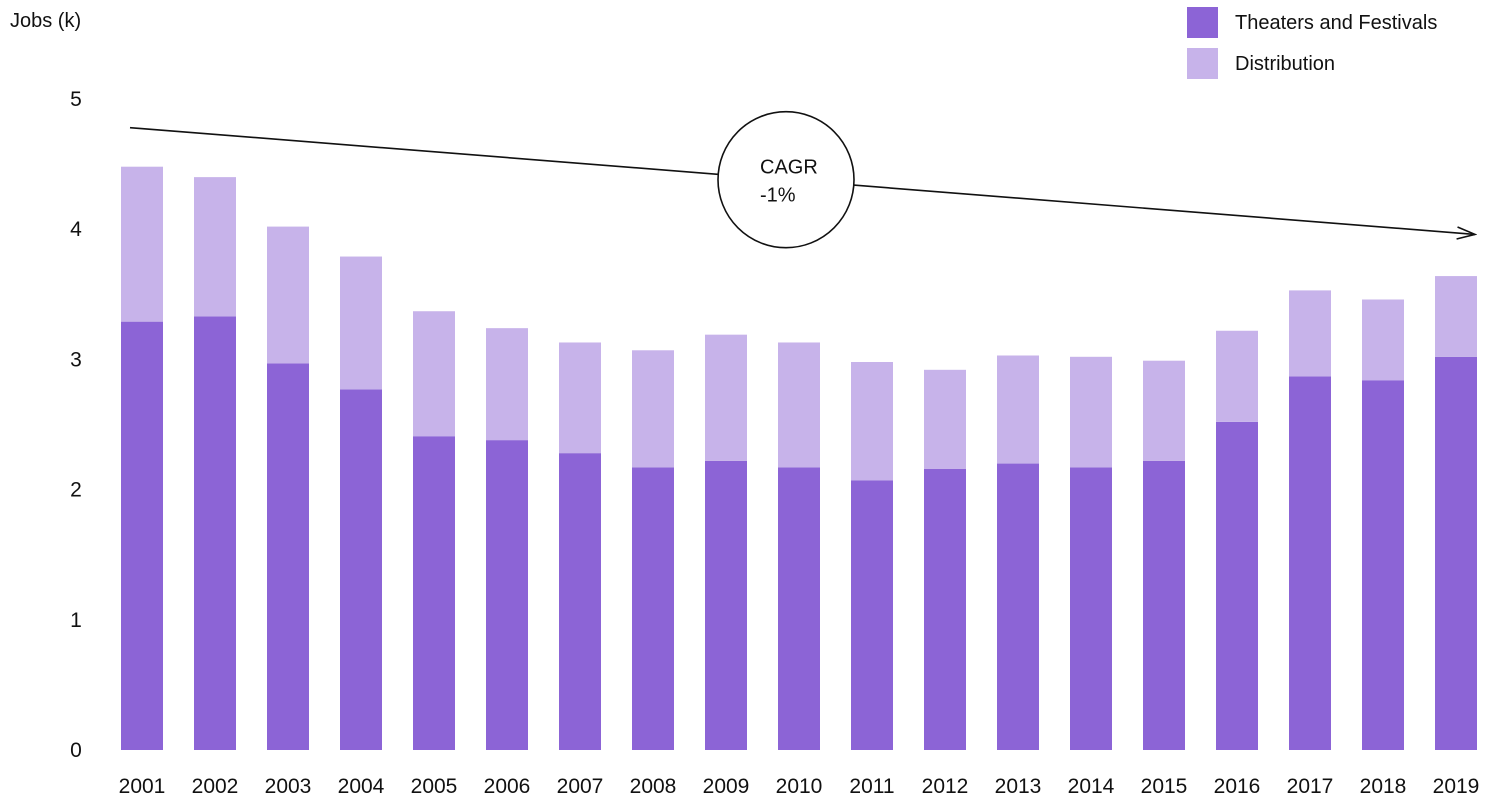  What do you see at coordinates (361, 786) in the screenshot?
I see `x-tick-label: 2004` at bounding box center [361, 786].